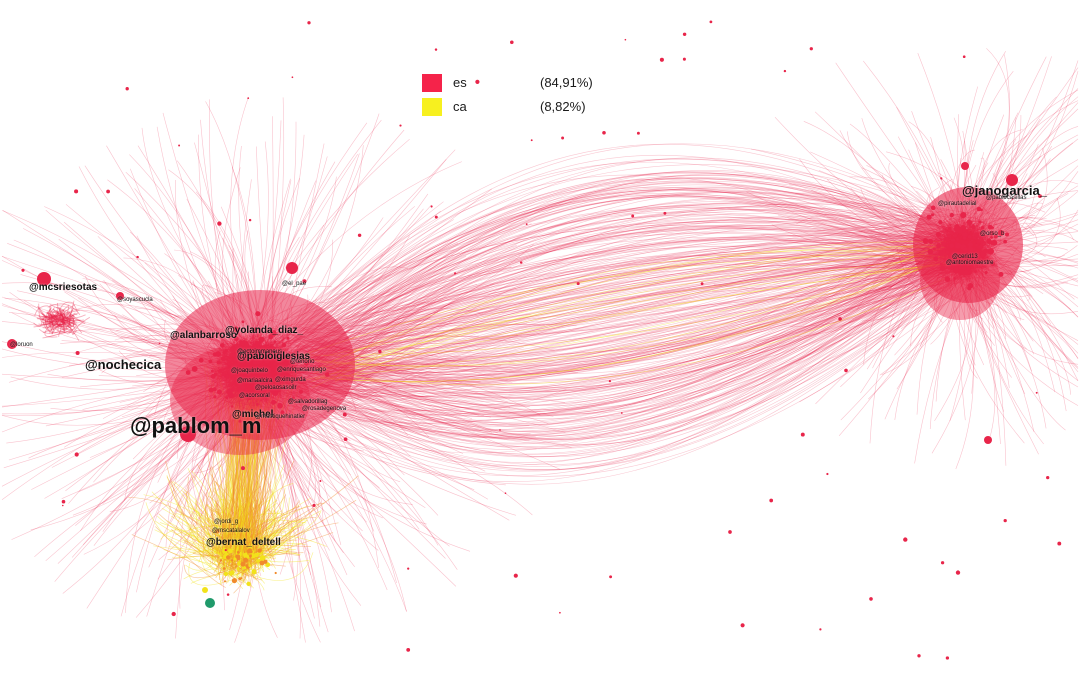 This screenshot has height=675, width=1080. I want to click on node-label-cat-1: @jordi_g, so click(226, 522).